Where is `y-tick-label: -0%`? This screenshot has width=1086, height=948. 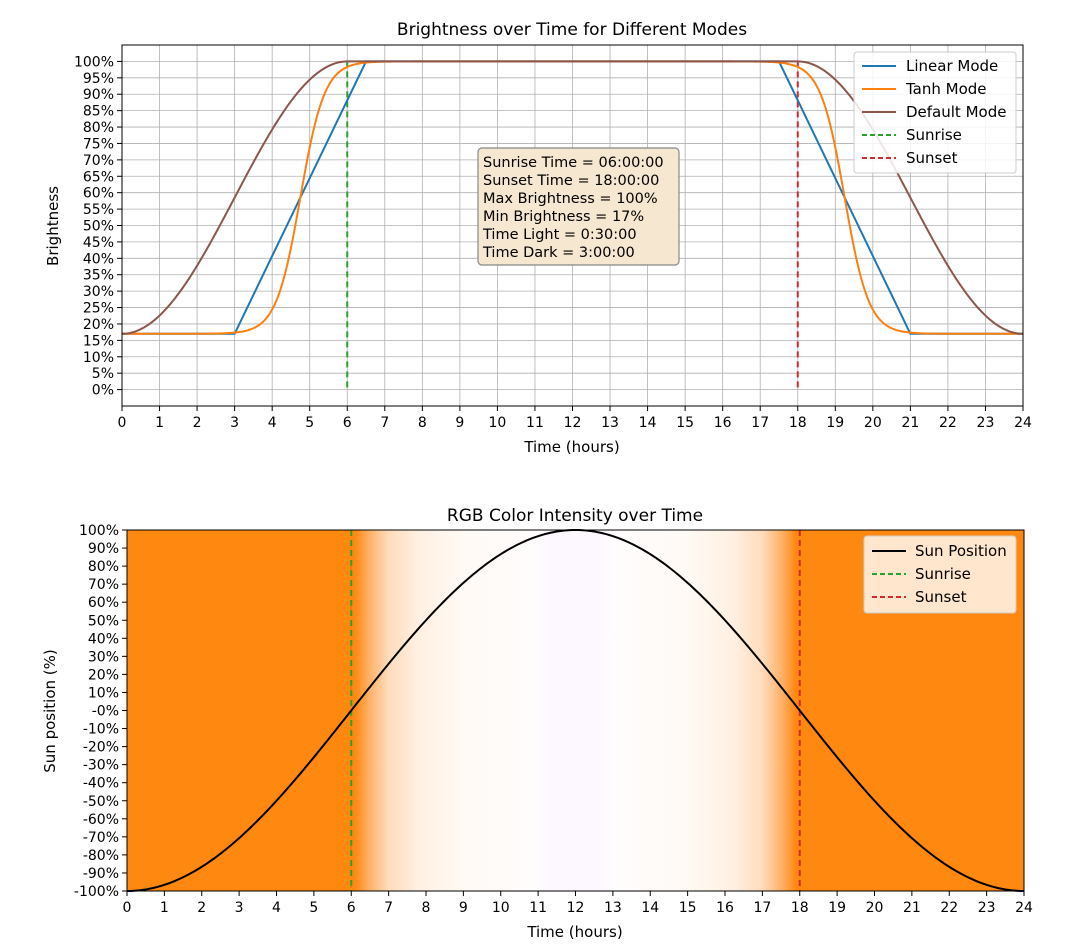
y-tick-label: -0% is located at coordinates (105, 712).